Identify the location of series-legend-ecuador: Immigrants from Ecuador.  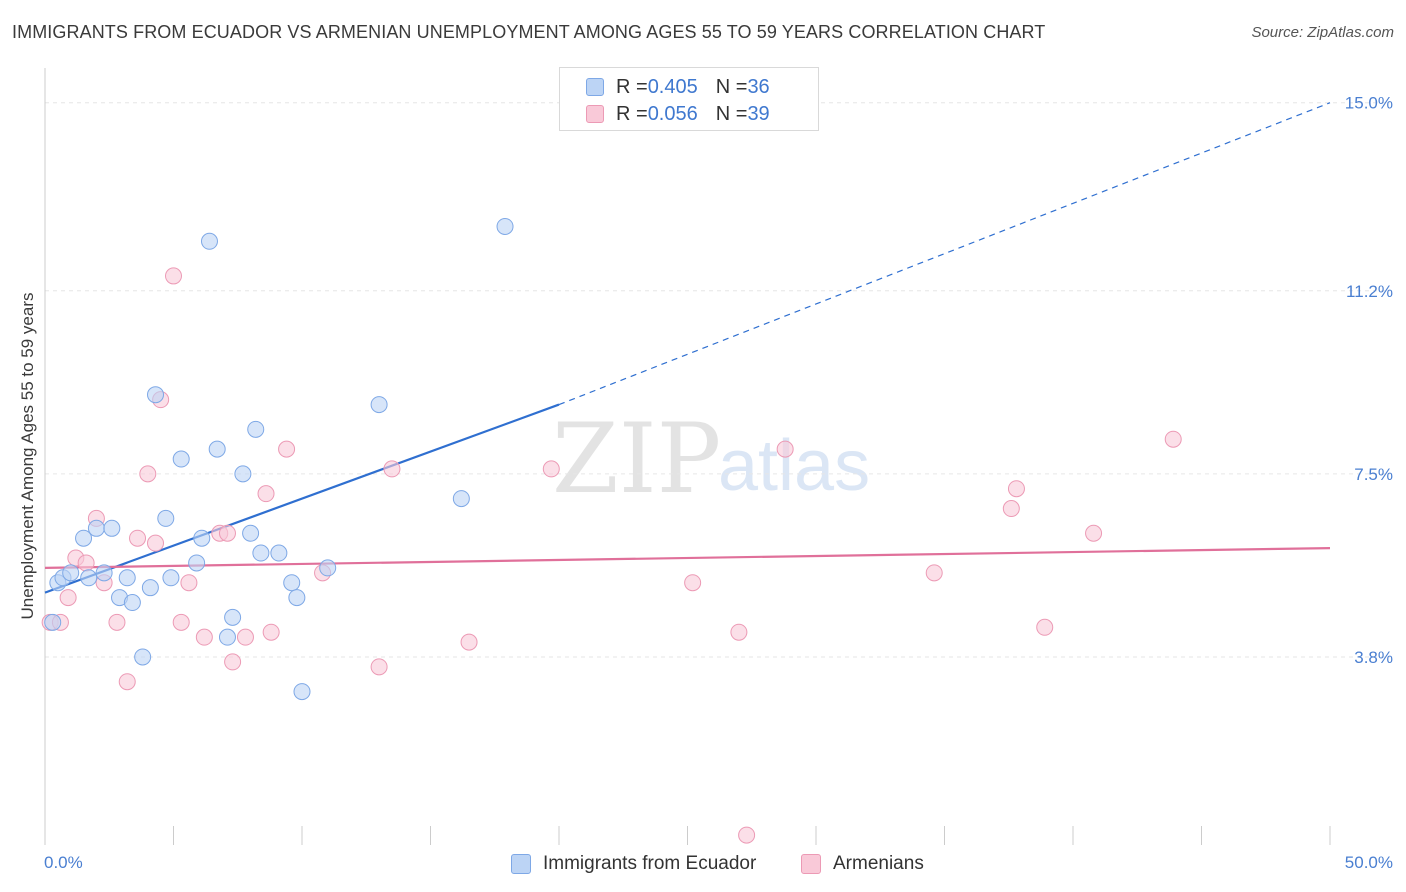
(633, 864).